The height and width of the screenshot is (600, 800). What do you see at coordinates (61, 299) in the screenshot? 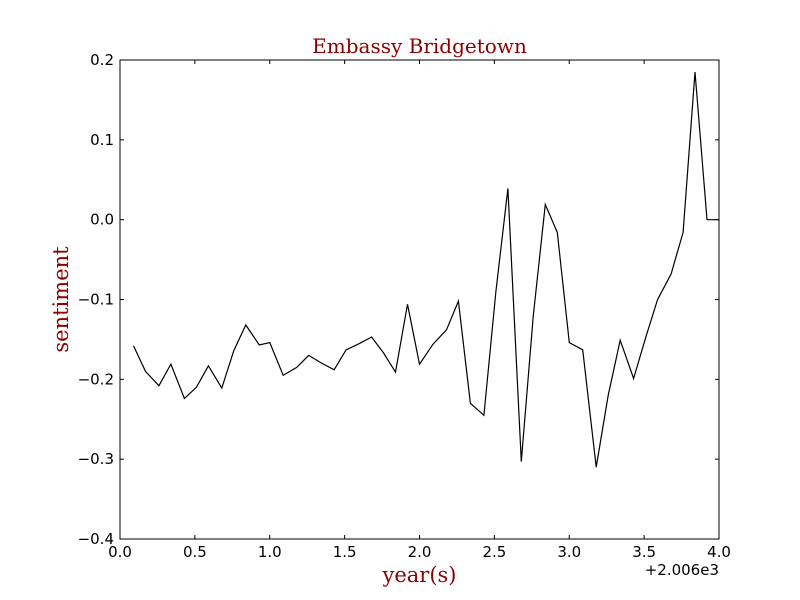
I see `y-axis-label: sentiment` at bounding box center [61, 299].